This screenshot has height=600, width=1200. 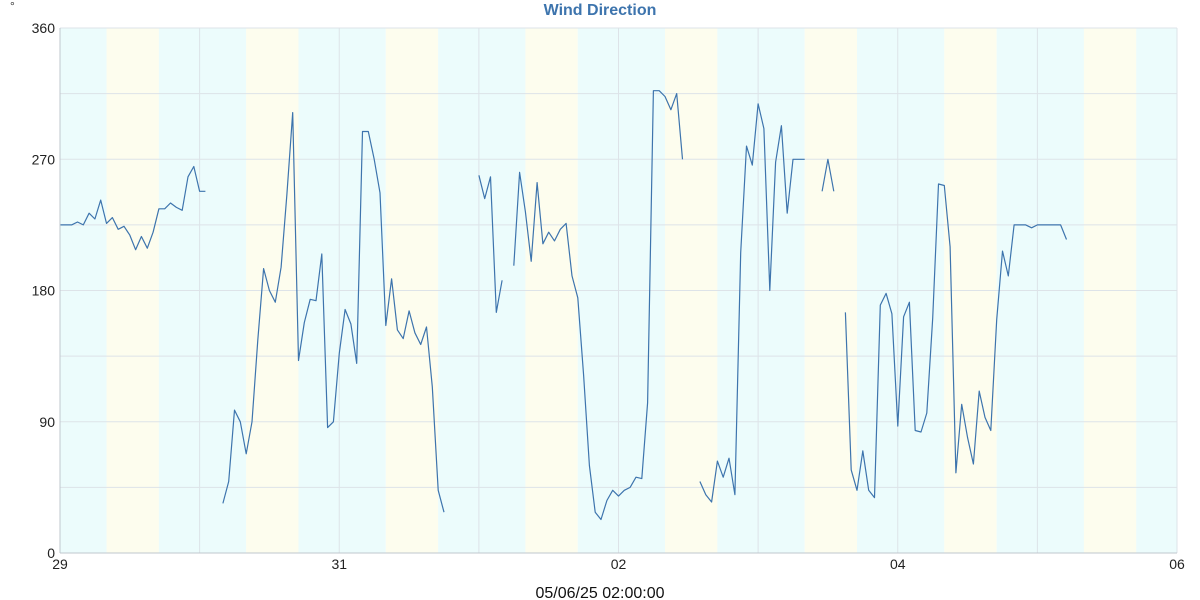 What do you see at coordinates (898, 564) in the screenshot?
I see `x-tick-label: 04` at bounding box center [898, 564].